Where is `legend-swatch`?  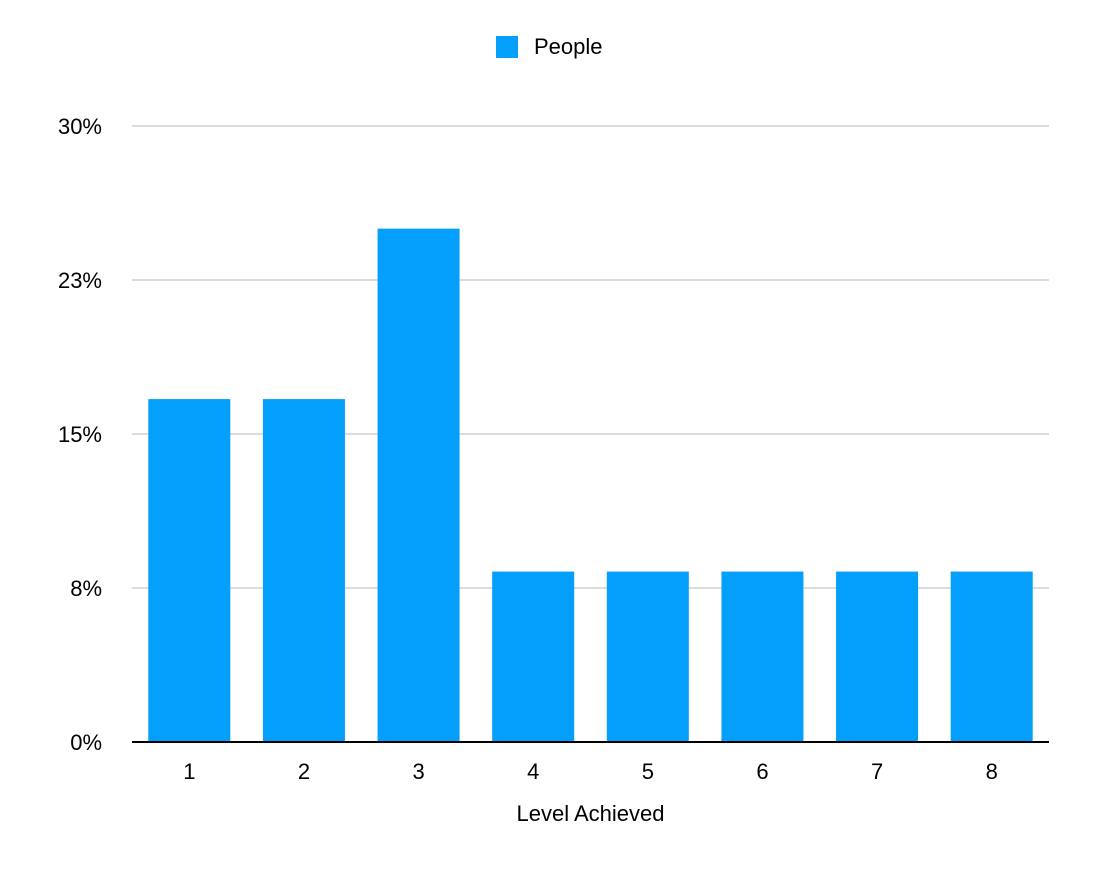
legend-swatch is located at coordinates (507, 47).